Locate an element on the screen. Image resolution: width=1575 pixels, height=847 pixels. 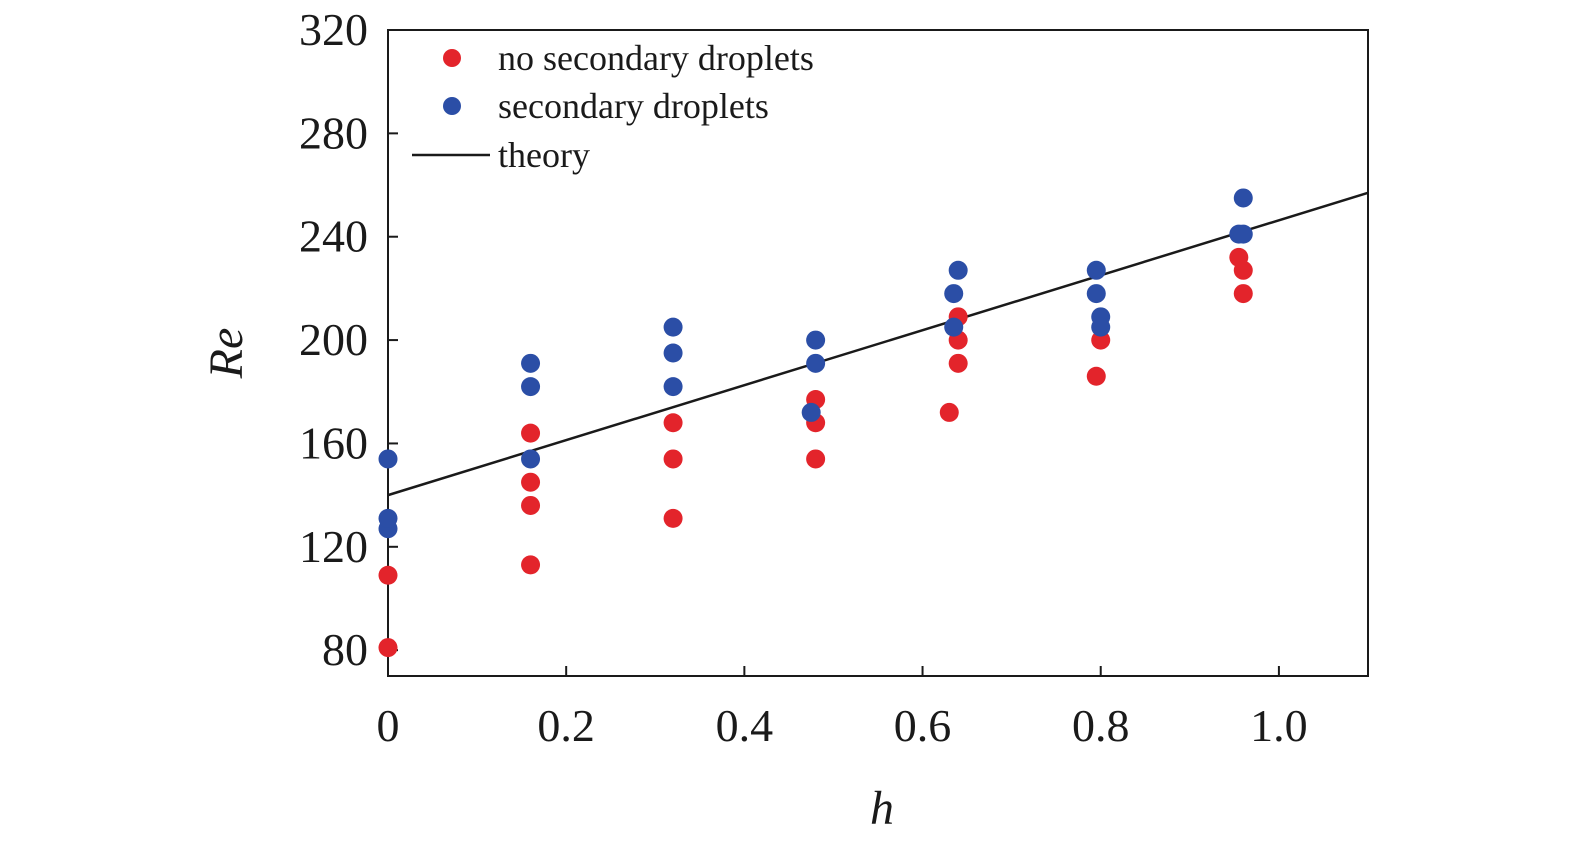
y-tick-label: 320 is located at coordinates (333, 29).